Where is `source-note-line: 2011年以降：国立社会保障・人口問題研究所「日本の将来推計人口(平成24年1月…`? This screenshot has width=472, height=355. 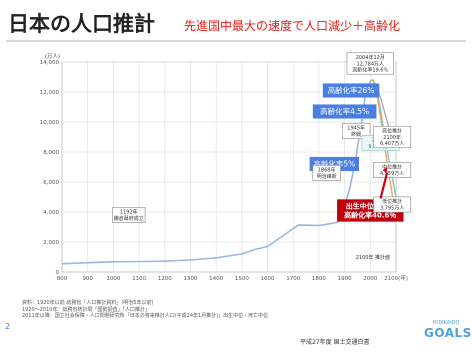
source-note-line: 2011年以降：国立社会保障・人口問題研究所「日本の将来推計人口(平成24年1月… is located at coordinates (145, 316).